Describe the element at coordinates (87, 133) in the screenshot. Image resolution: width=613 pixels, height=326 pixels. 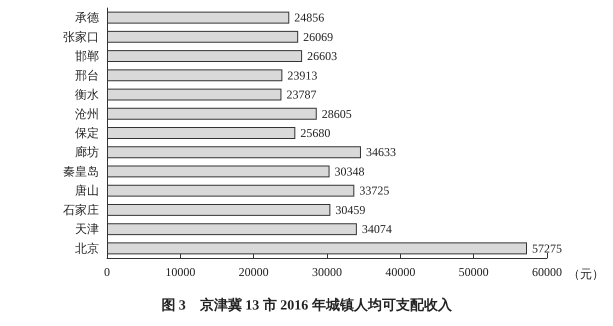
I see `y-tick-label: 保定` at that location.